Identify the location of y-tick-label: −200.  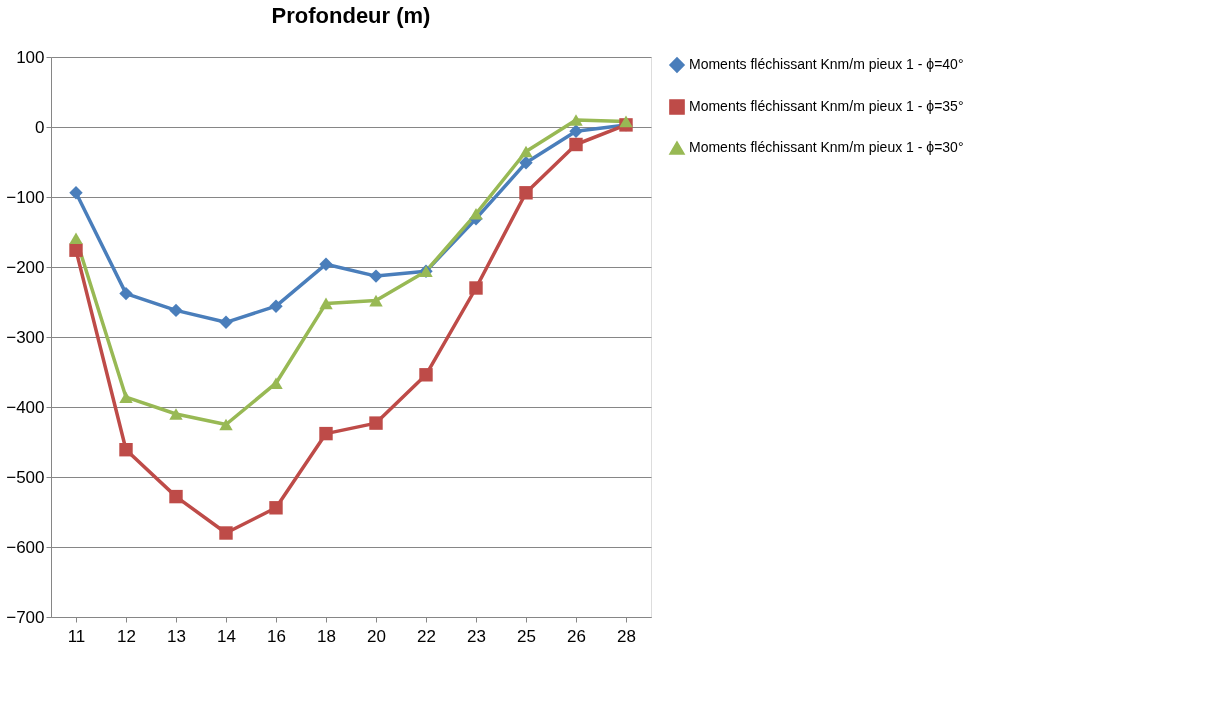
(25, 267).